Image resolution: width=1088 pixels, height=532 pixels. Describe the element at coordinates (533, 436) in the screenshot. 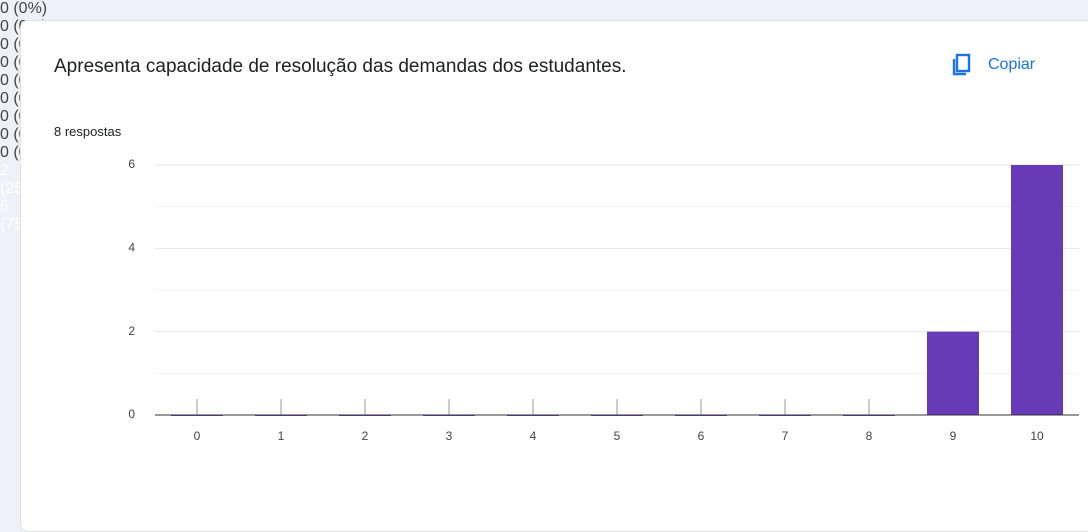

I see `x-tick-label: 4` at that location.